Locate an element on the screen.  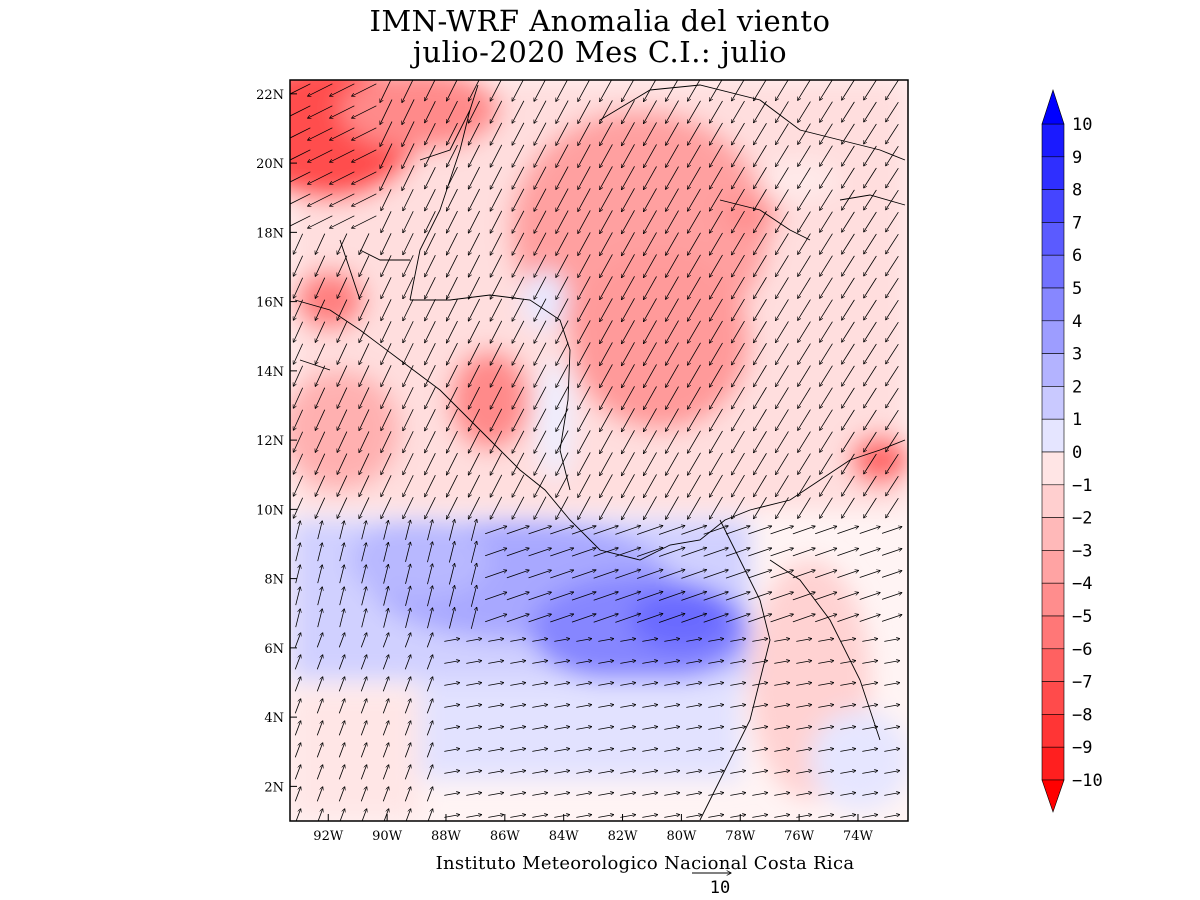
colorbar-label: −10 is located at coordinates (1087, 781).